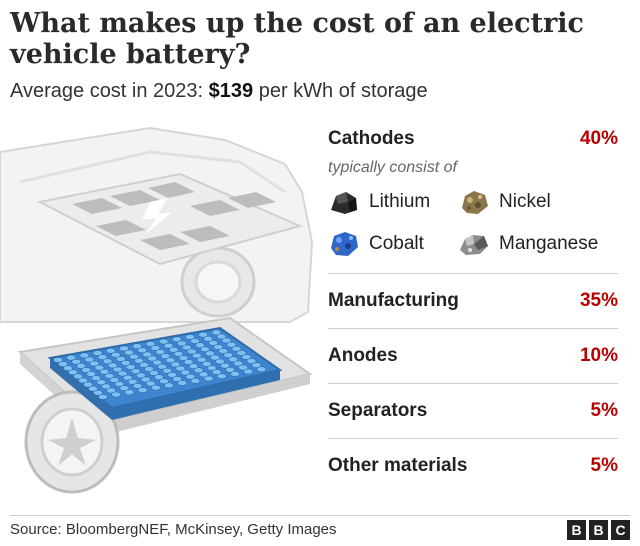 Image resolution: width=640 pixels, height=546 pixels. Describe the element at coordinates (473, 411) in the screenshot. I see `component-row-separators: Separators 5%` at that location.